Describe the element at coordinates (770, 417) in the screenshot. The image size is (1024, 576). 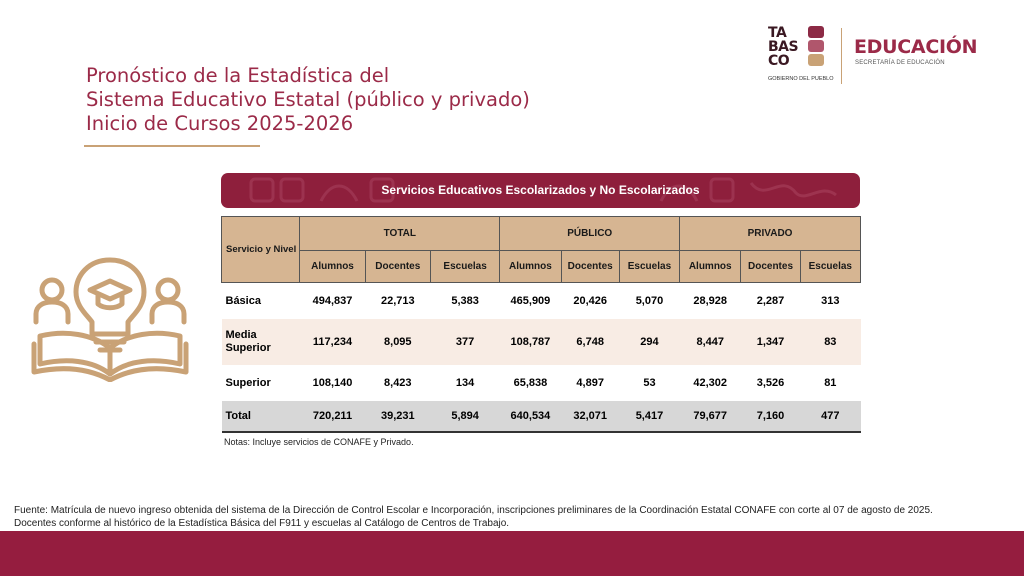
I see `table-cell: 7,160` at that location.